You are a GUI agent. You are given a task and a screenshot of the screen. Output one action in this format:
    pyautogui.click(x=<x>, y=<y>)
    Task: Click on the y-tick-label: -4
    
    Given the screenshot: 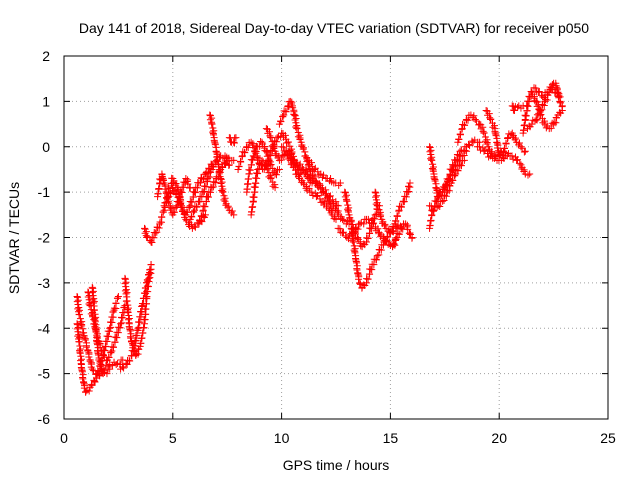 What is the action you would take?
    pyautogui.click(x=44, y=328)
    